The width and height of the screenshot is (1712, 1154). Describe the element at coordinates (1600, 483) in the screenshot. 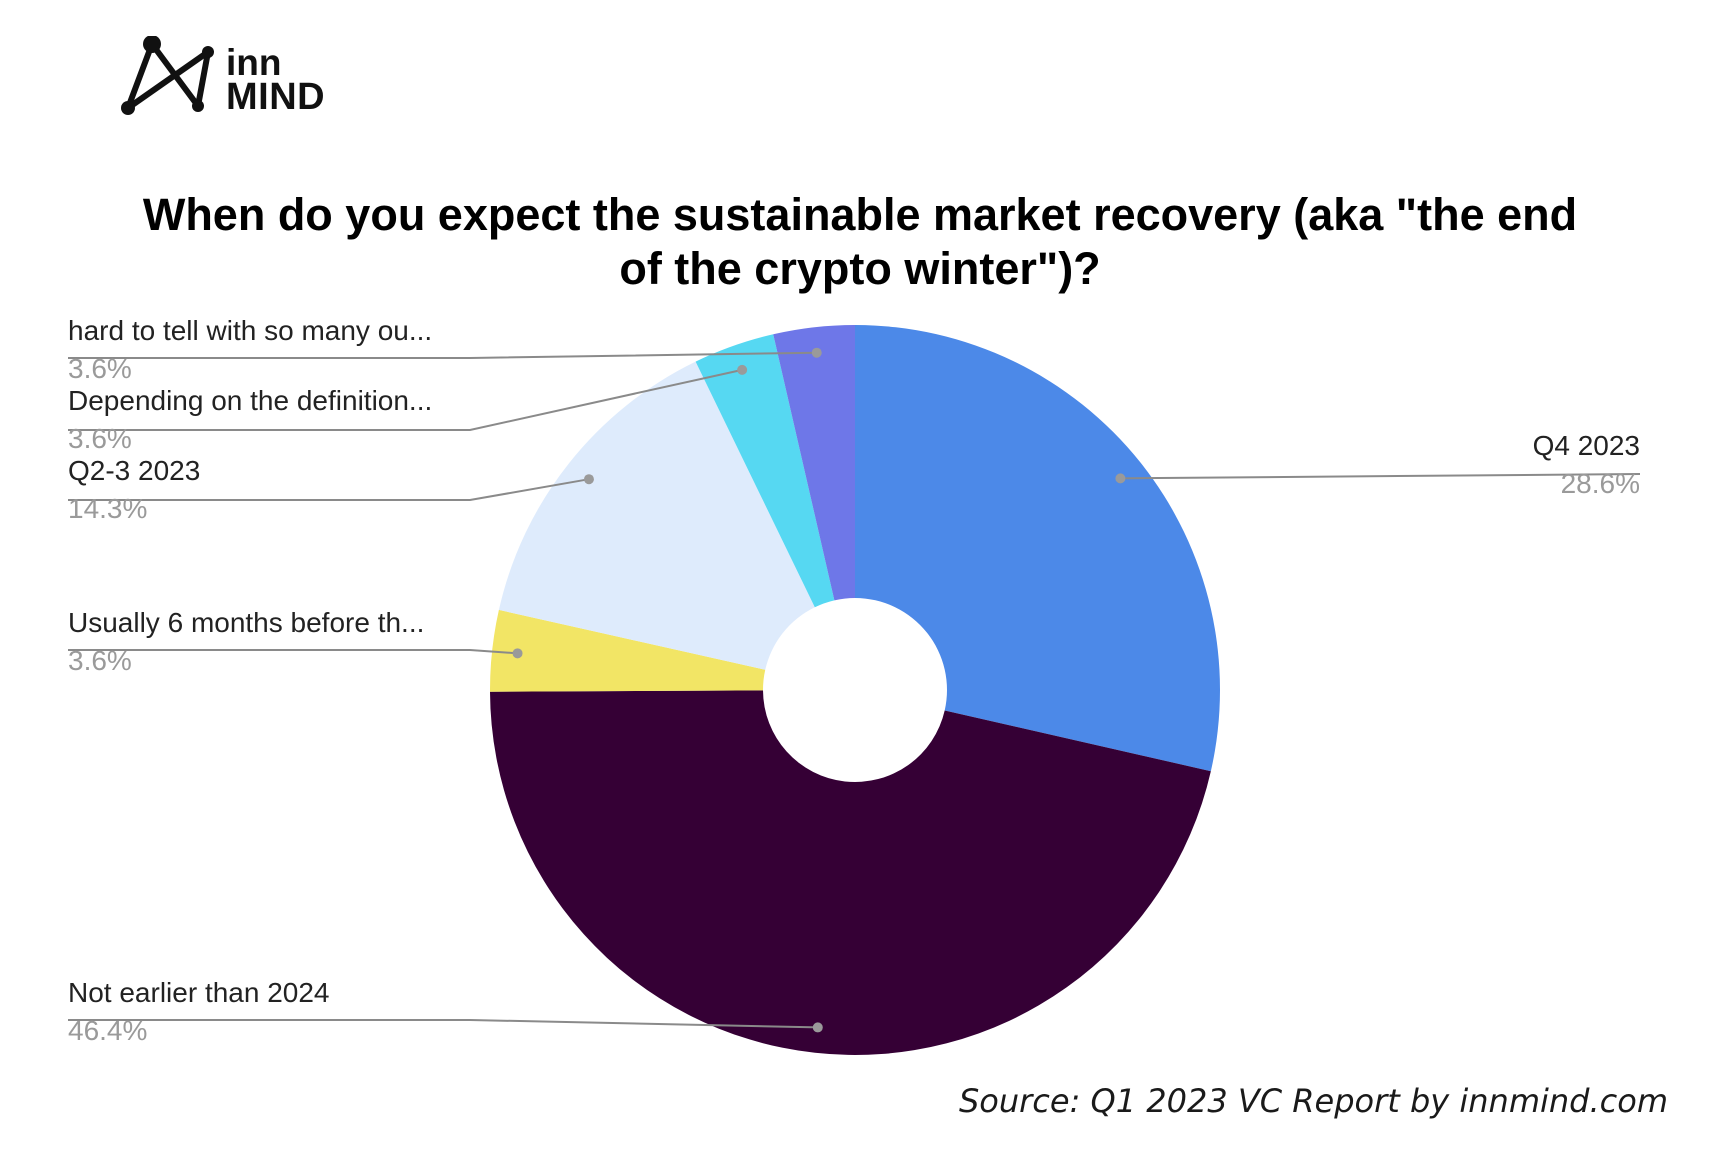

I see `slice-percent-label: 28.6%` at that location.